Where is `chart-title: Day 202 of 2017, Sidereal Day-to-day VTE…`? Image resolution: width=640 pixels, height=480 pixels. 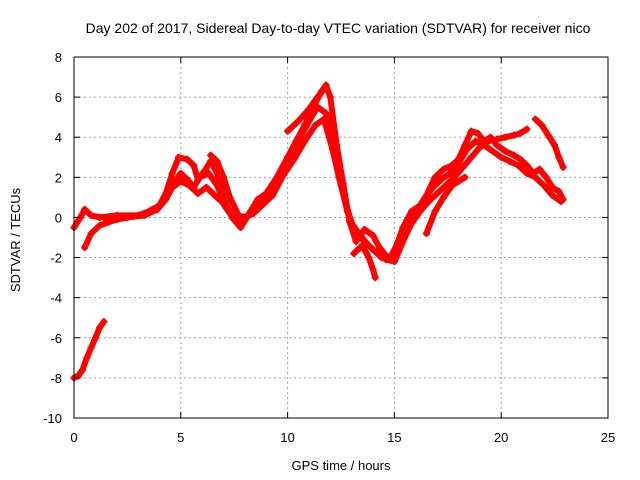
chart-title: Day 202 of 2017, Sidereal Day-to-day VTE… is located at coordinates (338, 28).